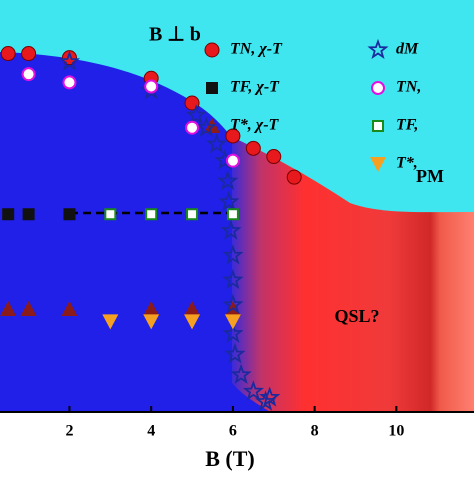 The height and width of the screenshot is (479, 474). Describe the element at coordinates (230, 458) in the screenshot. I see `x-axis-label: B (T)` at that location.